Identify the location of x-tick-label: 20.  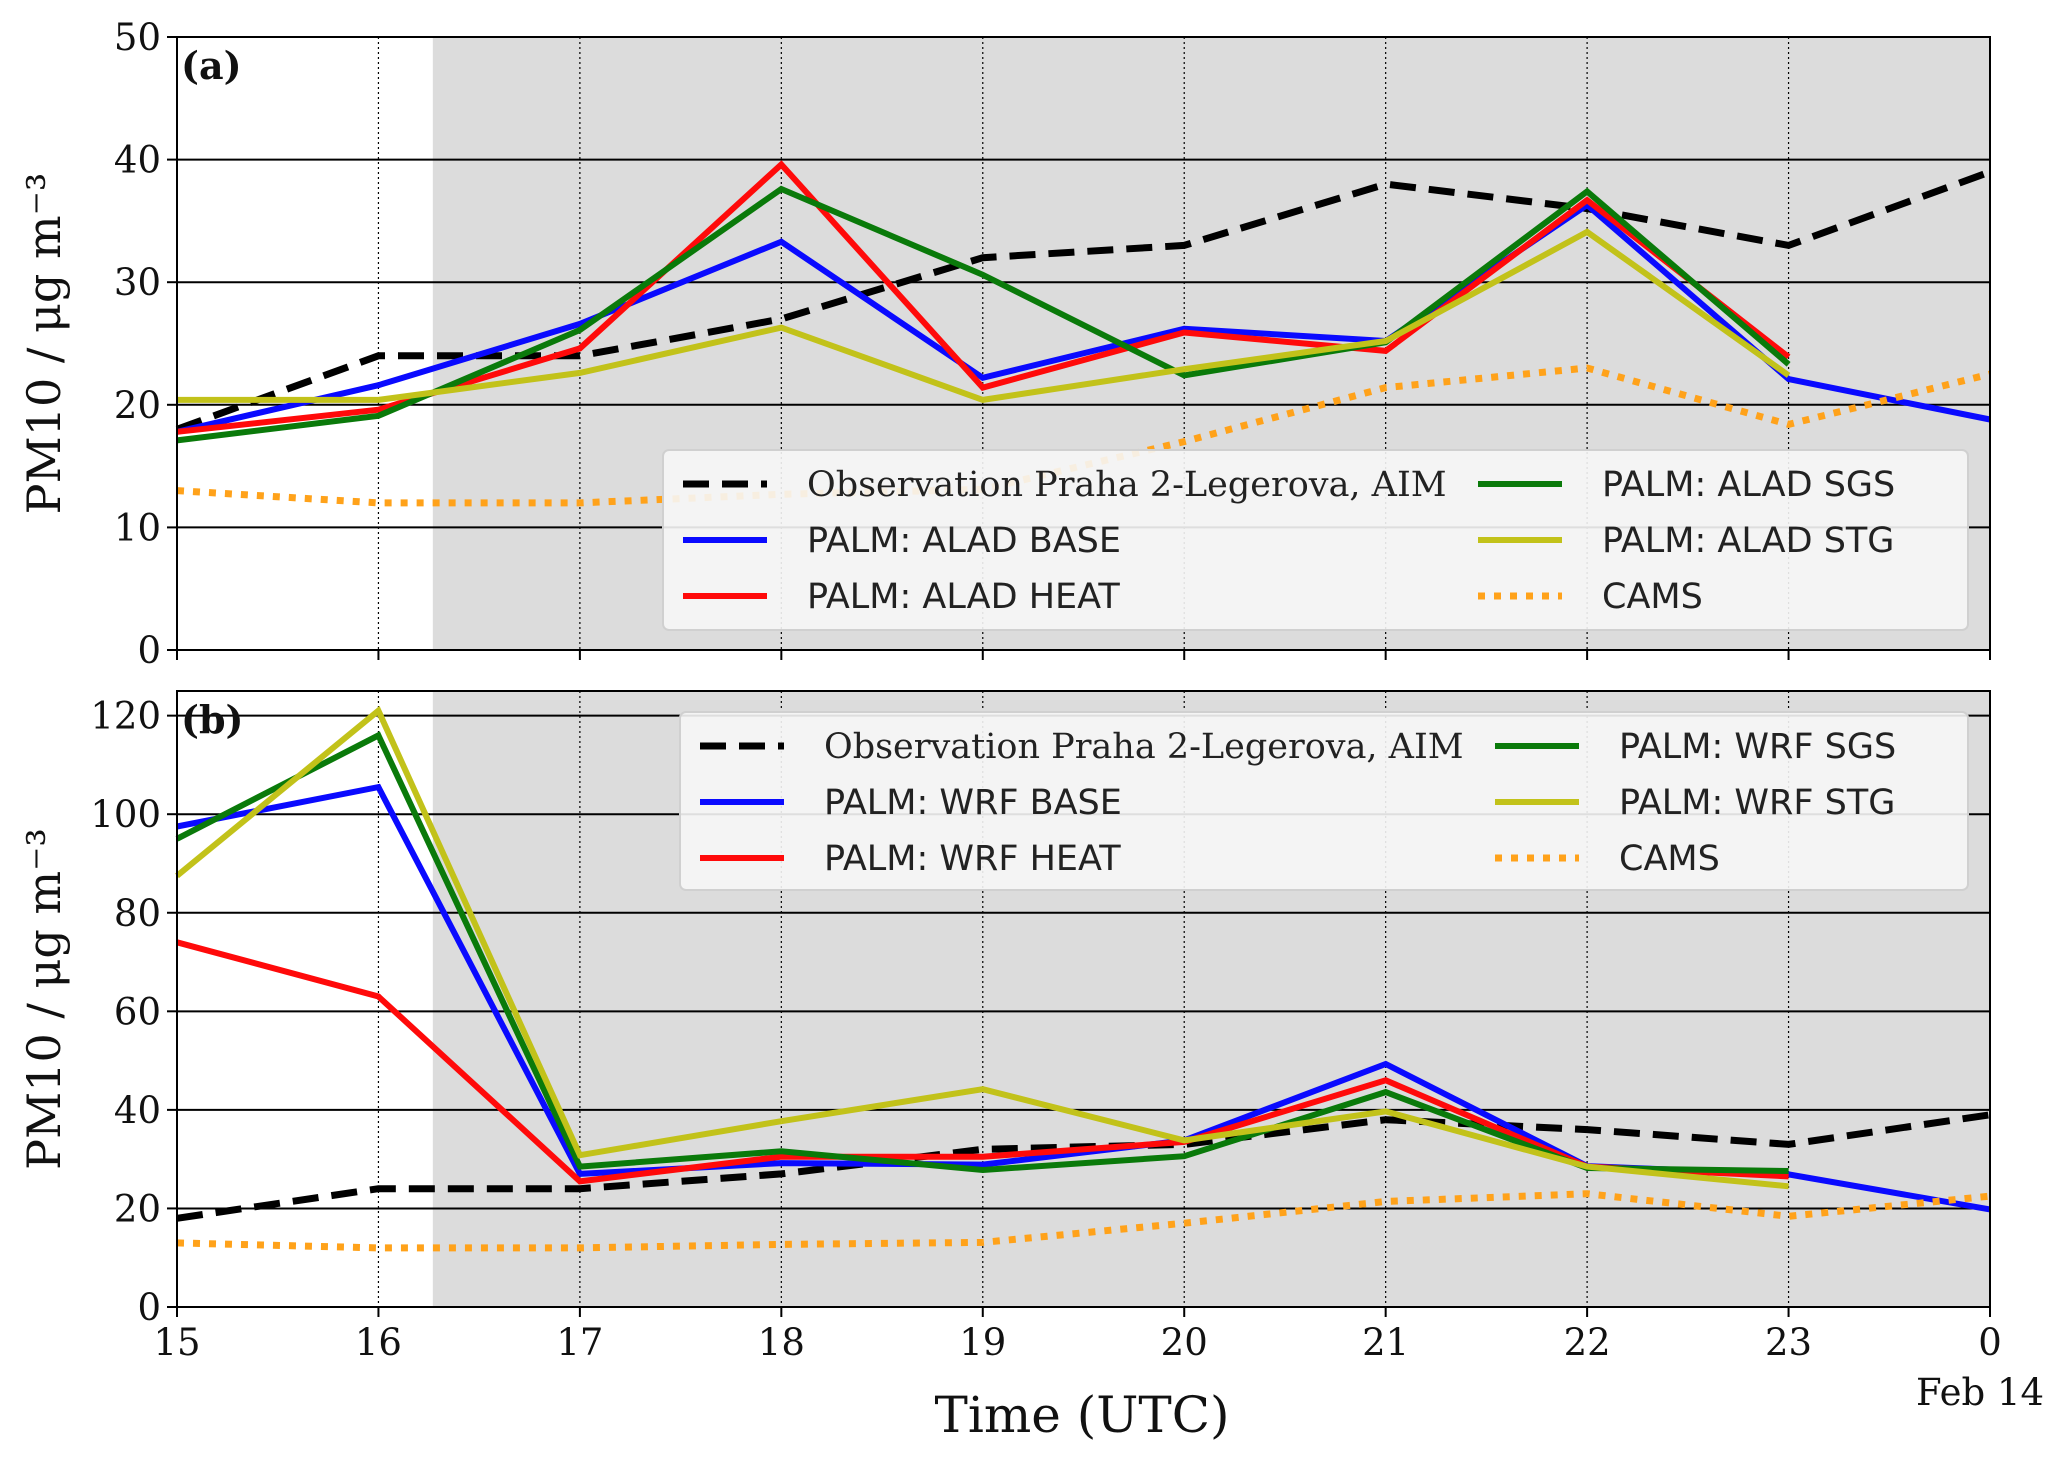
(1184, 1342).